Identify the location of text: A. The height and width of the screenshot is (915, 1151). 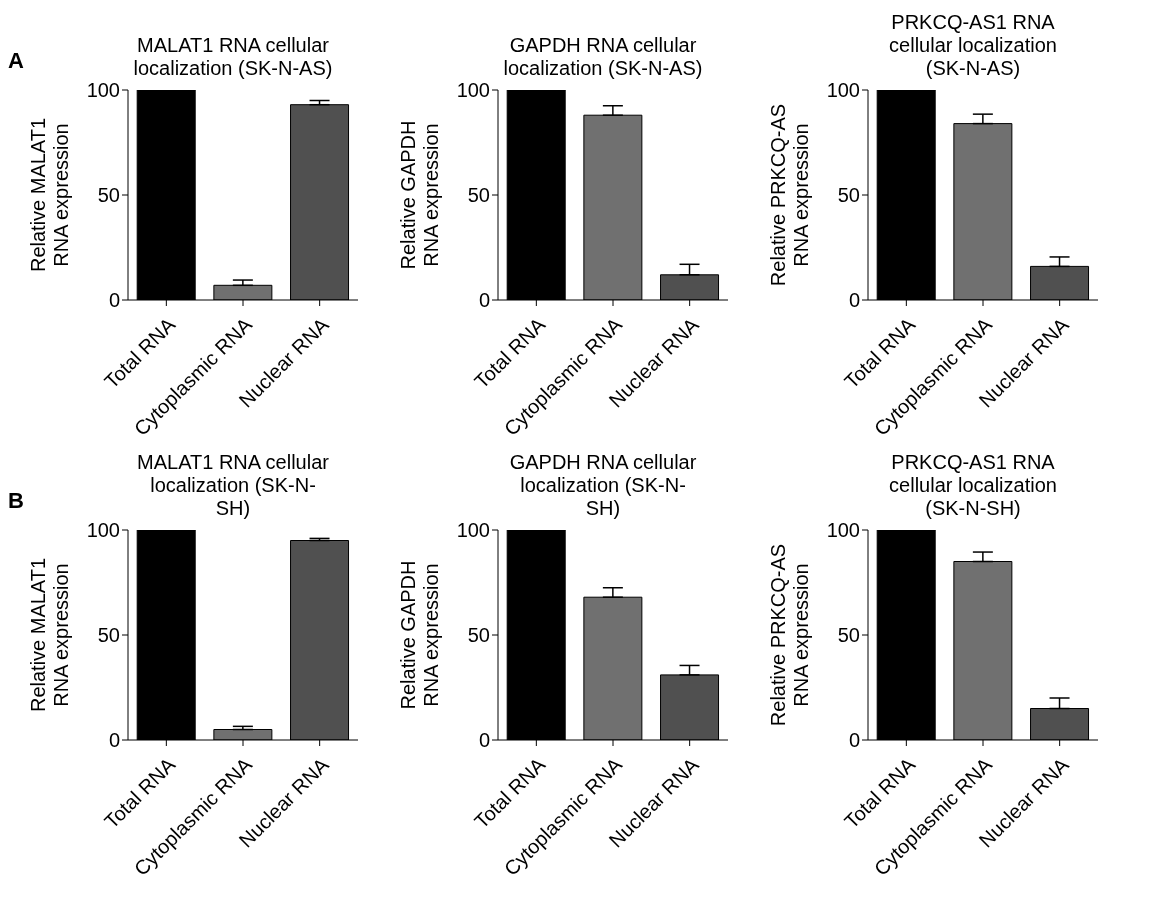
(16, 61).